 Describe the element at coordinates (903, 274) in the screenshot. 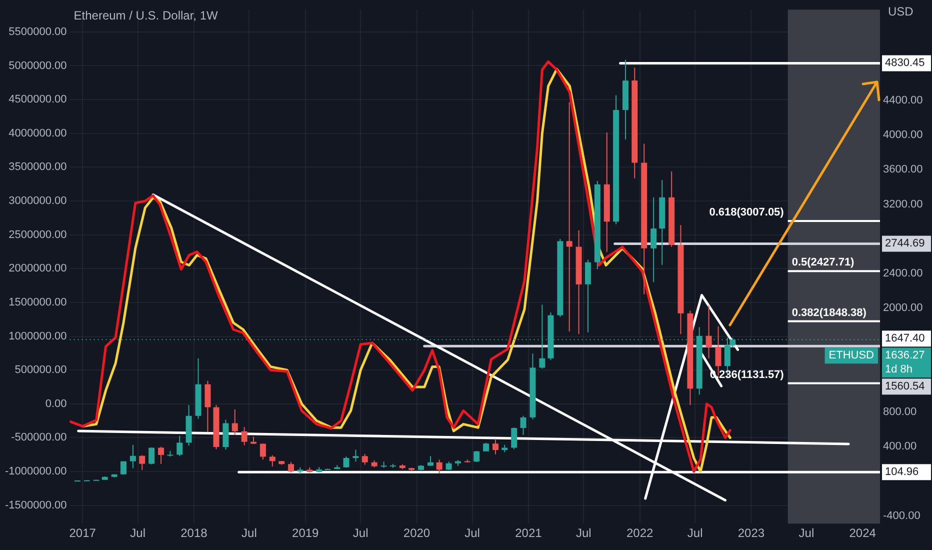

I see `y2-tick-label: 2400.00` at that location.